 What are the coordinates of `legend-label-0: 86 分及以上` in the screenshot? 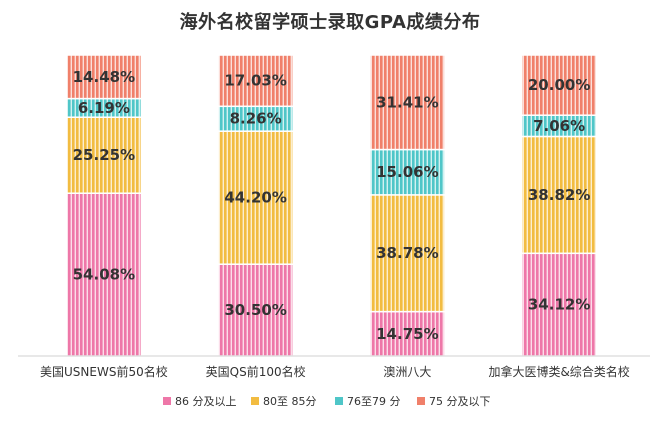 It's located at (206, 401).